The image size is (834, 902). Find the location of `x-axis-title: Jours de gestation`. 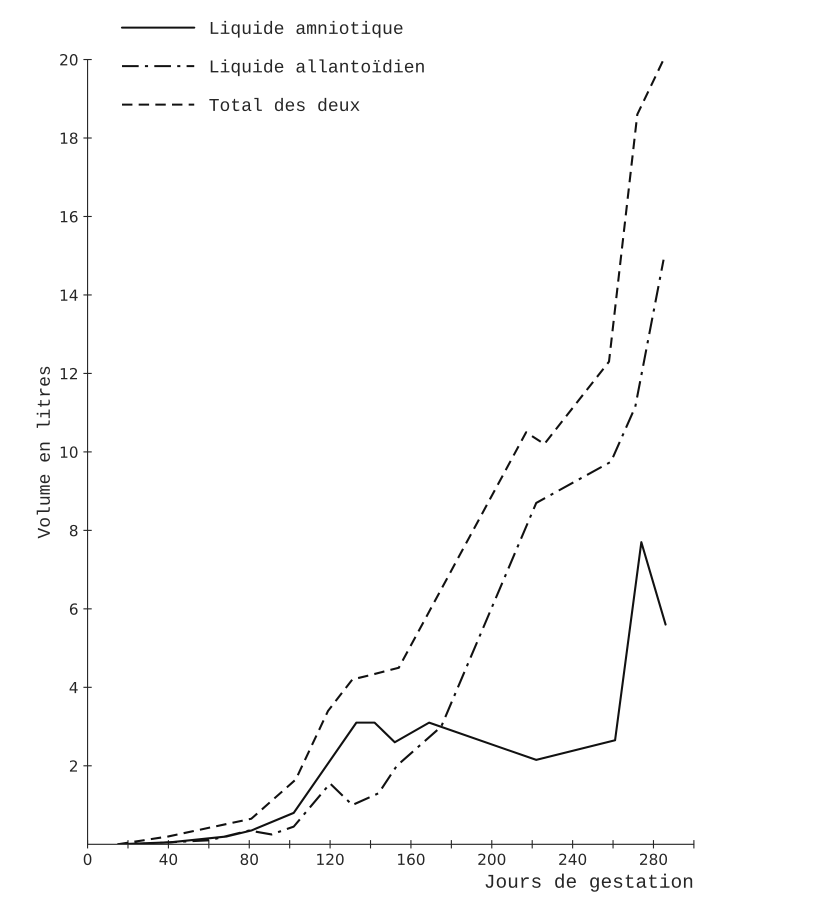

x-axis-title: Jours de gestation is located at coordinates (589, 883).